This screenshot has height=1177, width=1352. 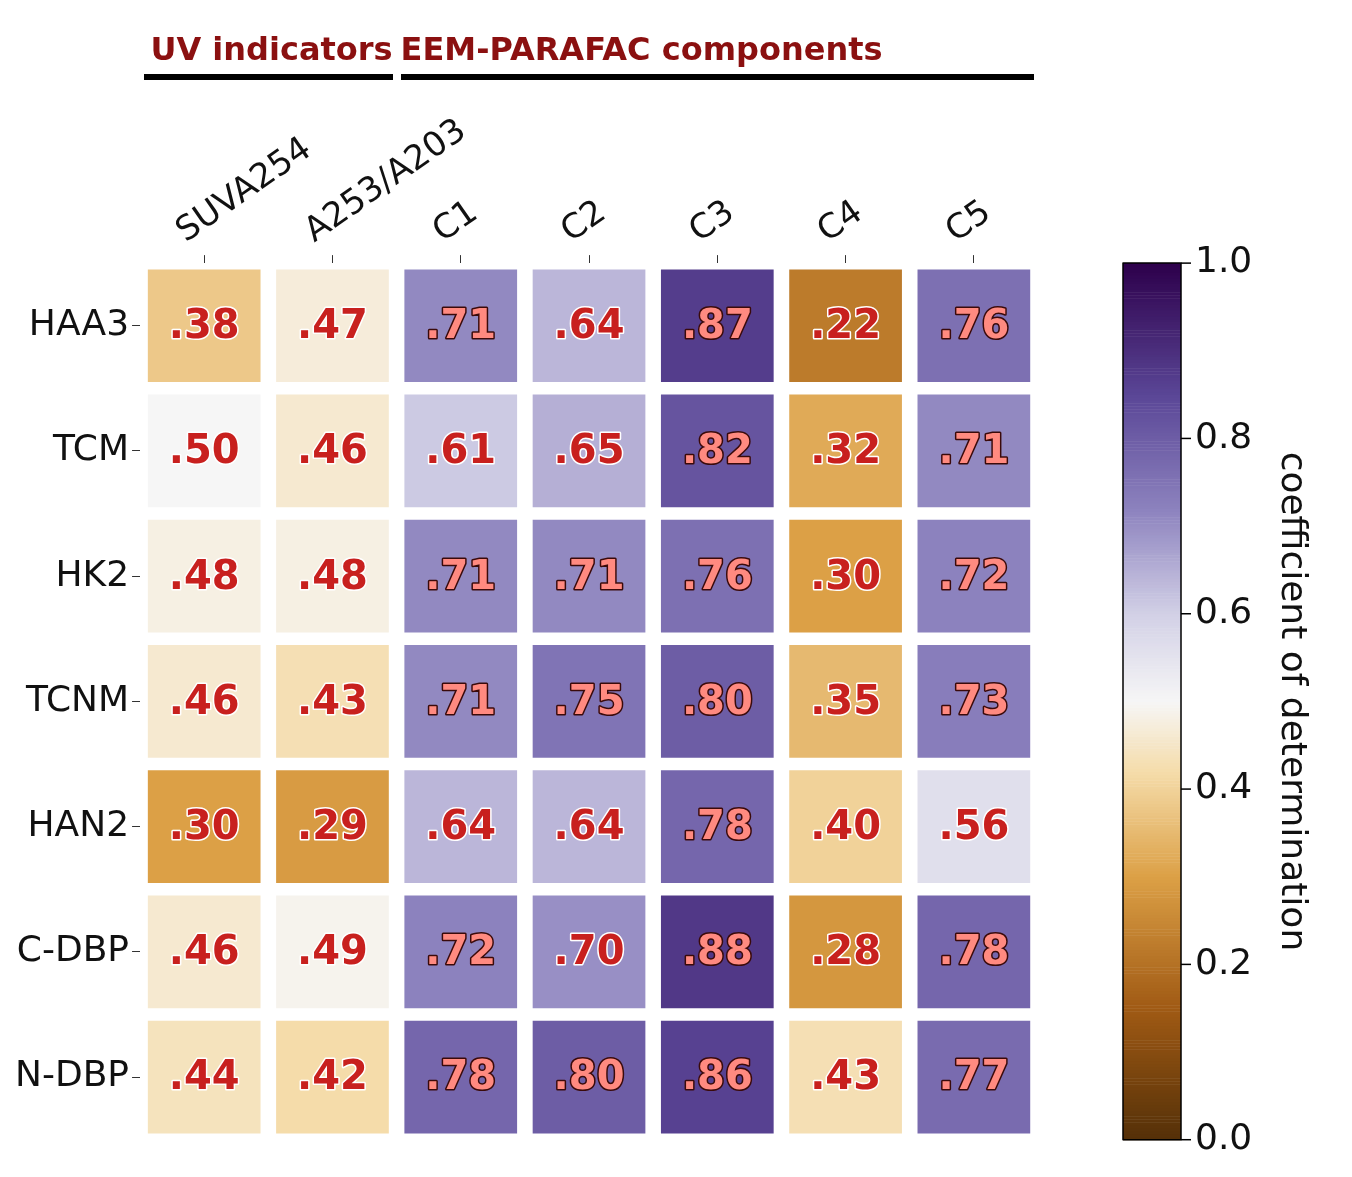 I want to click on color-bar-title: coefficient of determination, so click(x=1294, y=701).